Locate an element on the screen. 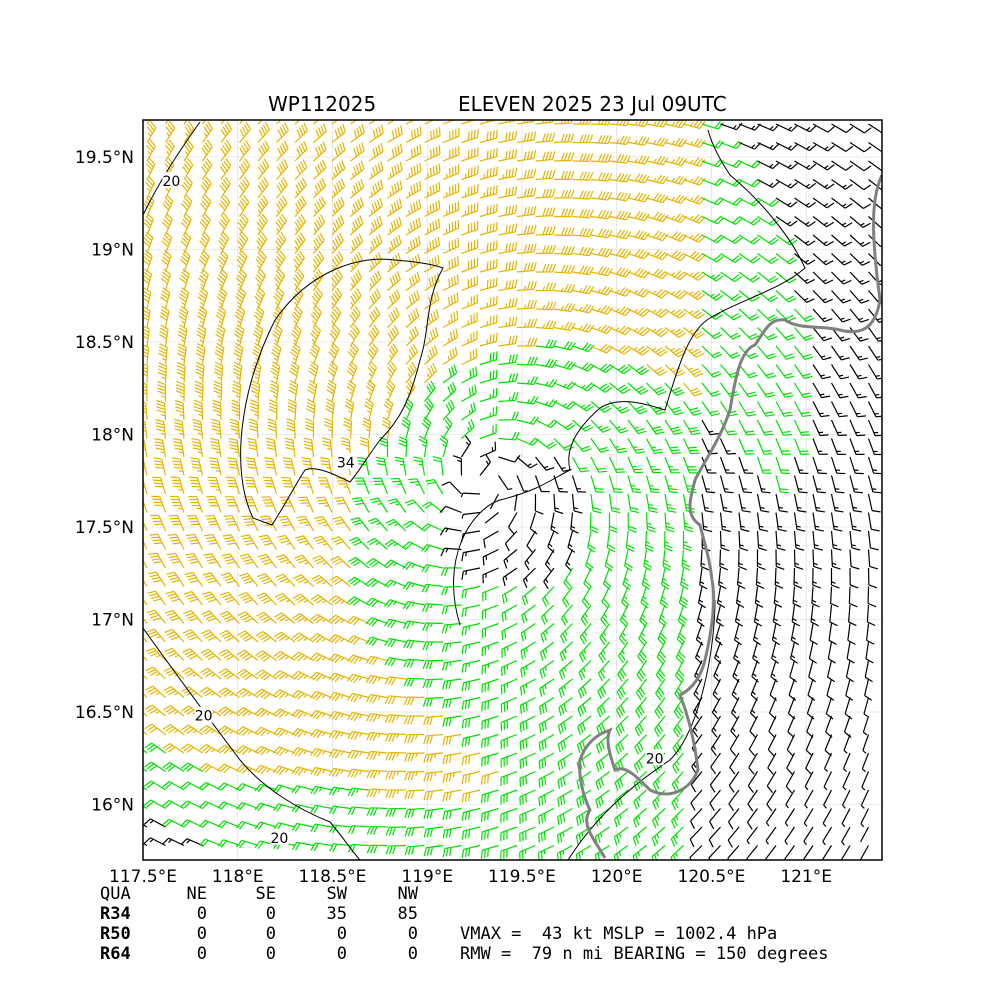 This screenshot has height=1000, width=1000. table-header-cell: SE is located at coordinates (265, 894).